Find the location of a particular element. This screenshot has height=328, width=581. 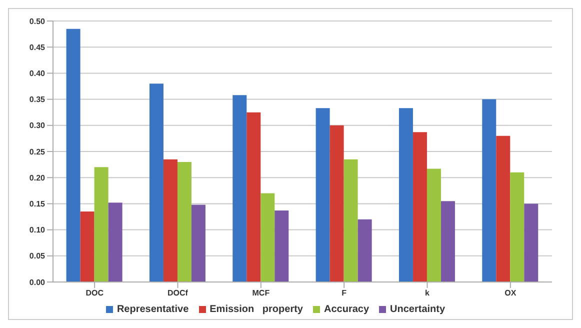

legend-label: Emission property is located at coordinates (256, 309).